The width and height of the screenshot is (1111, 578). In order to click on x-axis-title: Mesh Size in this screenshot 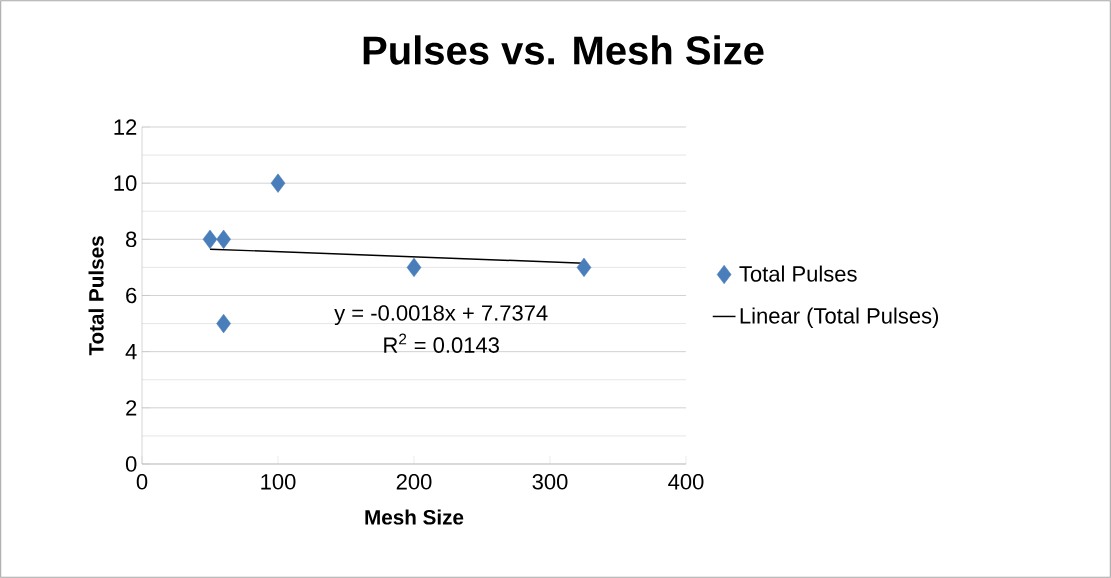, I will do `click(414, 517)`.